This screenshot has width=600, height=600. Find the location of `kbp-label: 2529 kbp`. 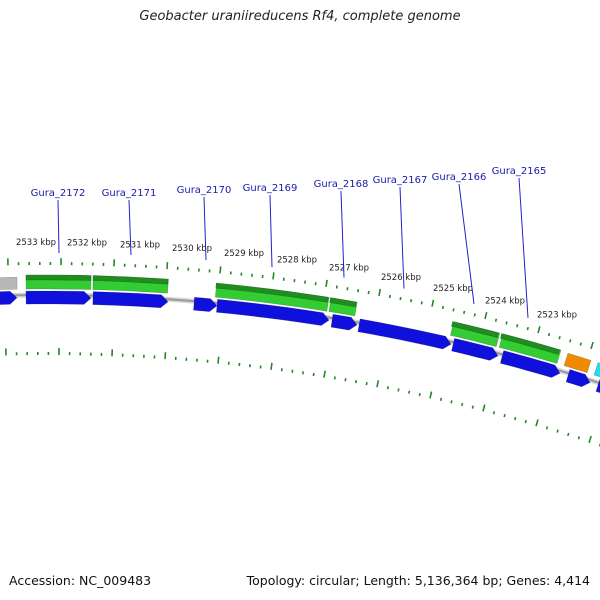

kbp-label: 2529 kbp is located at coordinates (244, 254).